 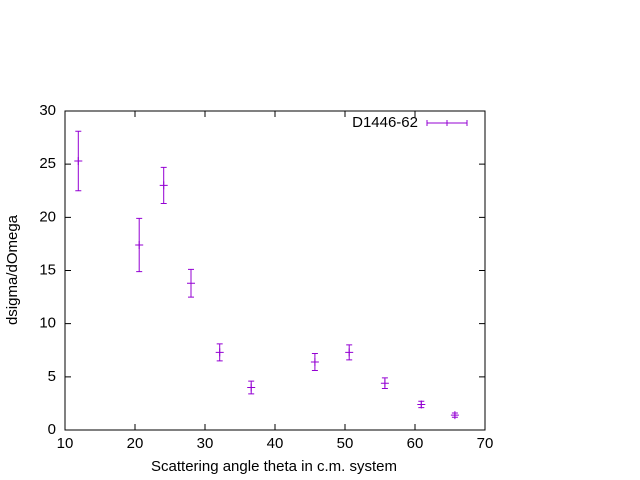 I want to click on y-tick-label: 0, so click(x=52, y=429).